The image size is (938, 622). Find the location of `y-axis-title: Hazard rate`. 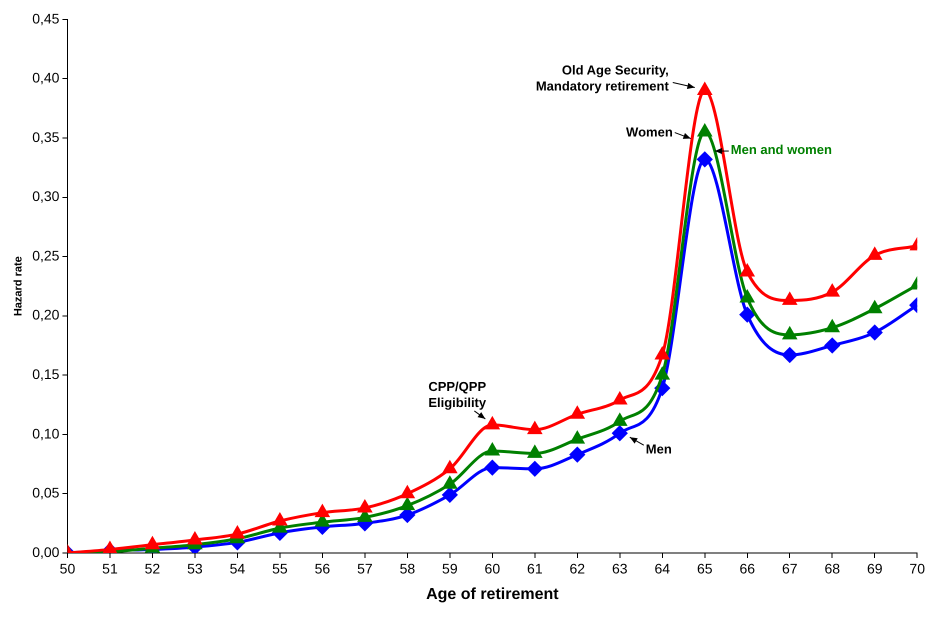

y-axis-title: Hazard rate is located at coordinates (18, 286).